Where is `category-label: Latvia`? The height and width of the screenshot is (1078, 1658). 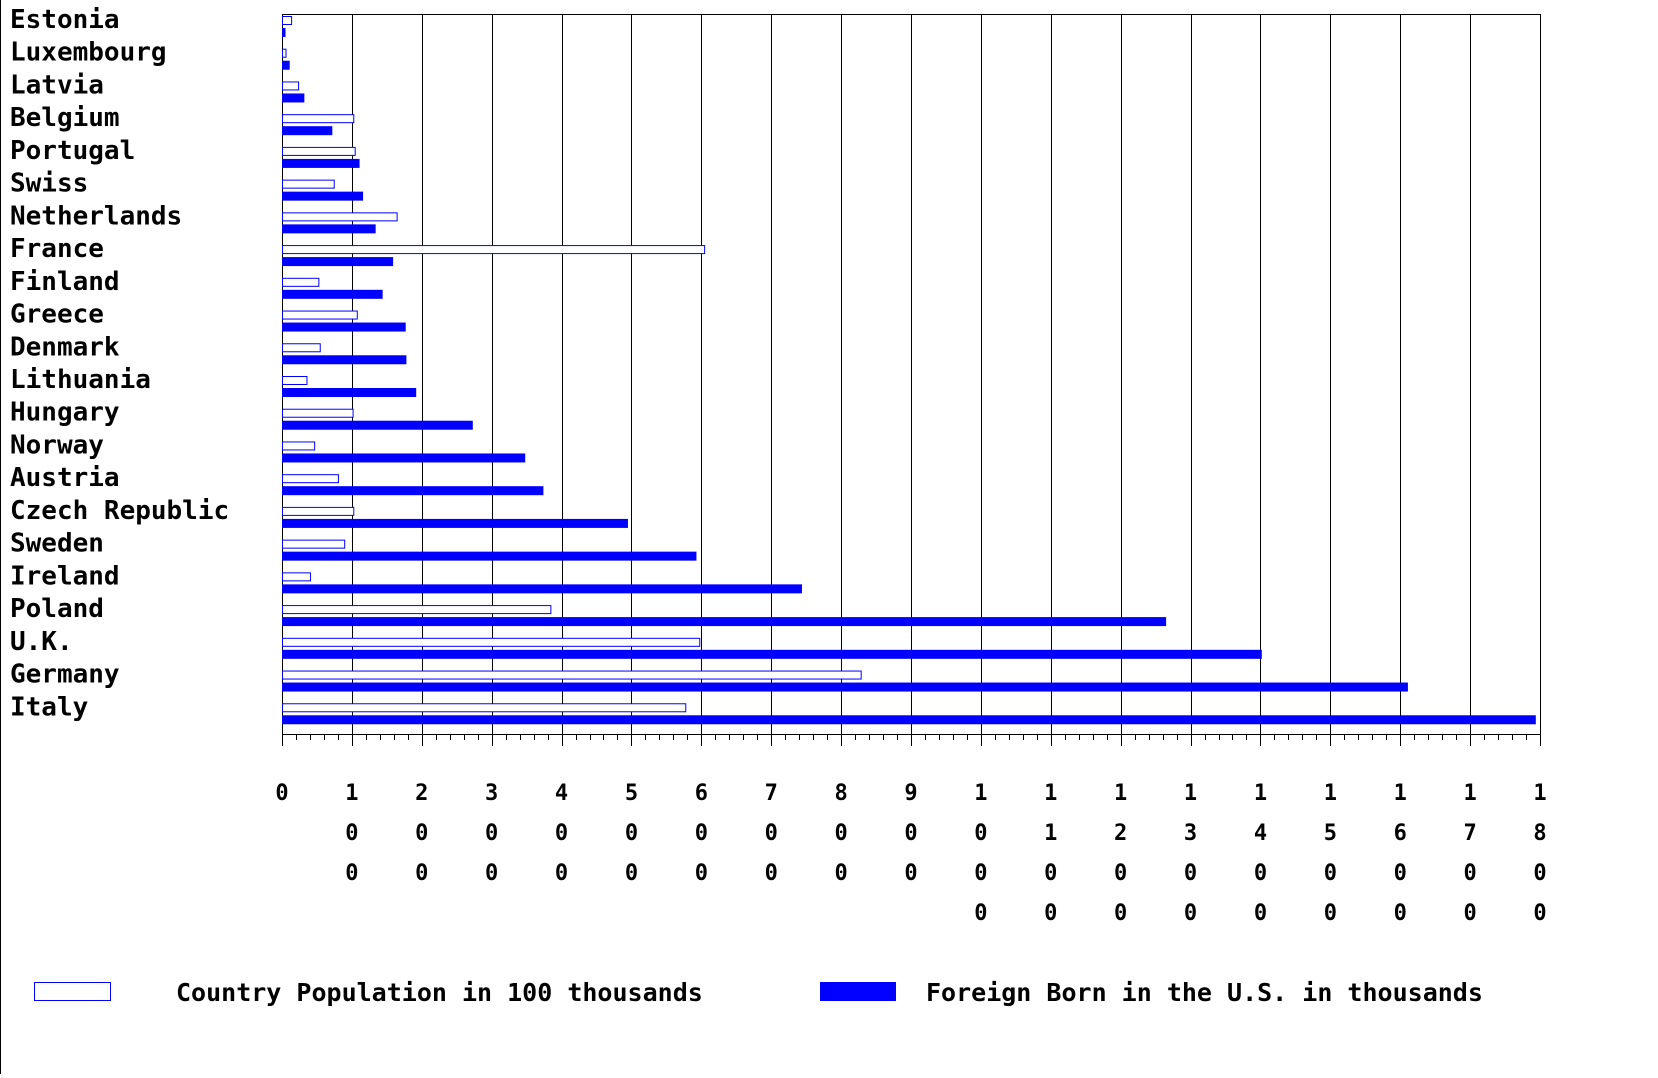
category-label: Latvia is located at coordinates (57, 85).